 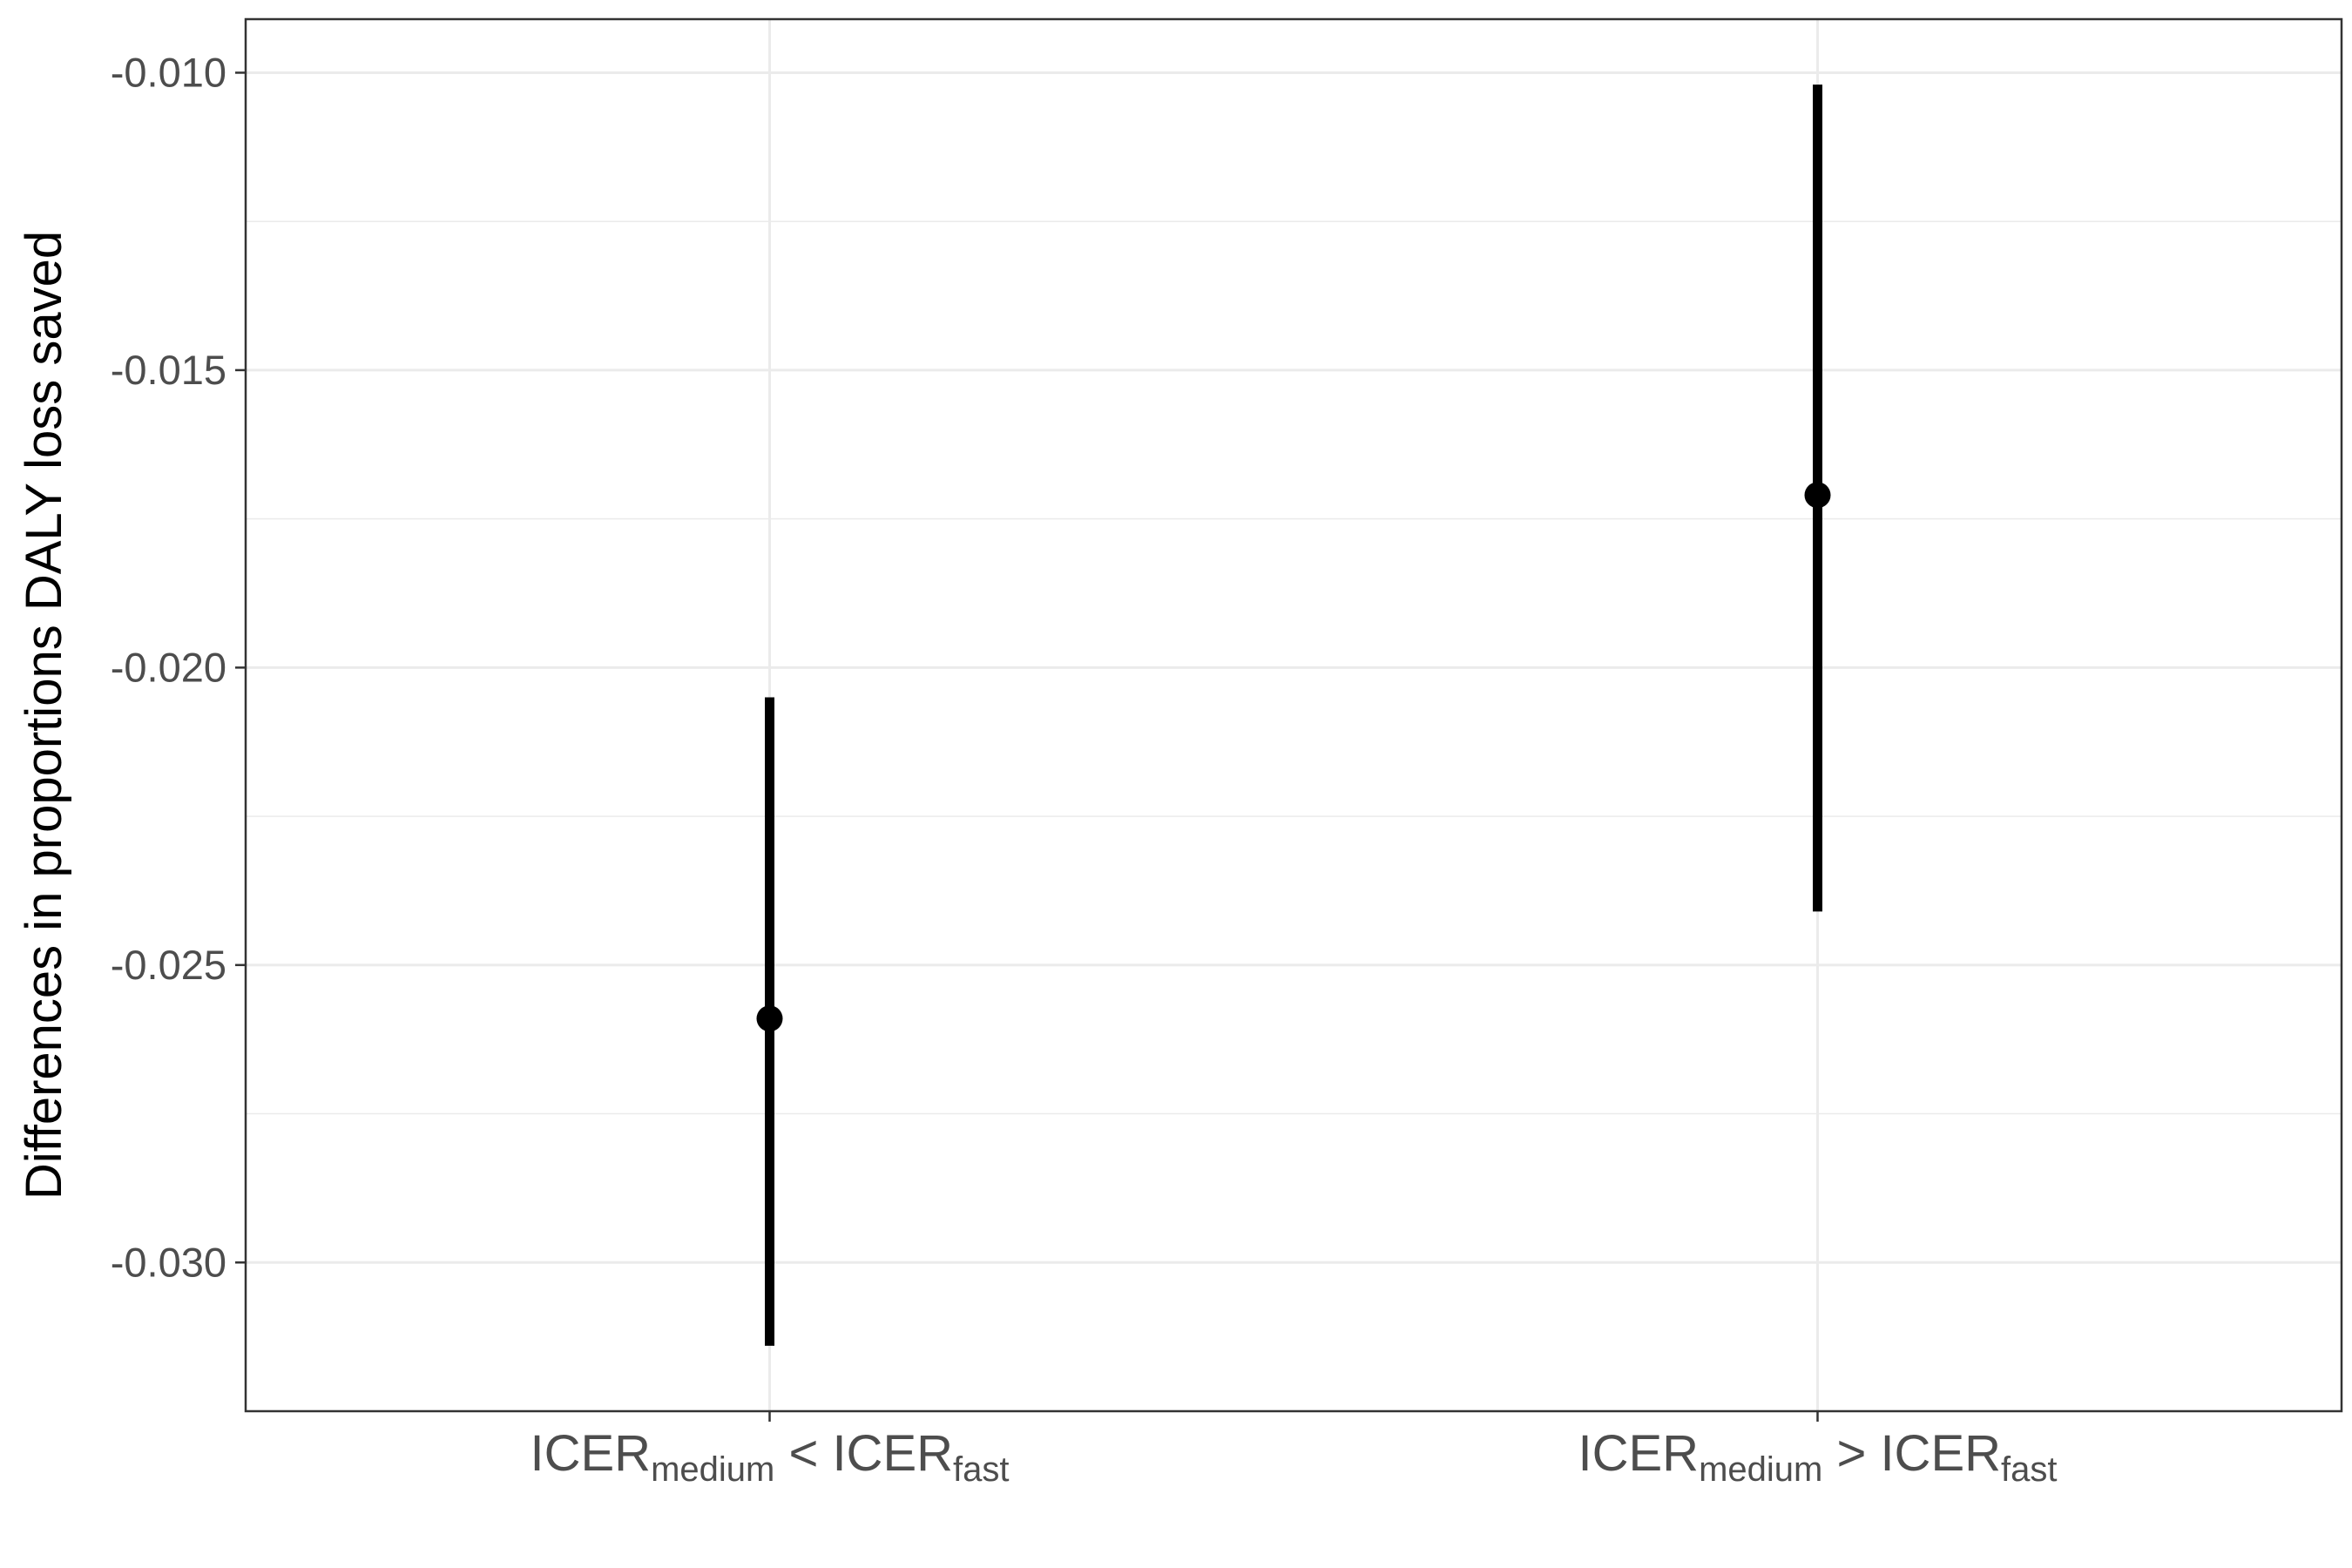 I want to click on y-tick-label: -0.010, so click(x=168, y=72).